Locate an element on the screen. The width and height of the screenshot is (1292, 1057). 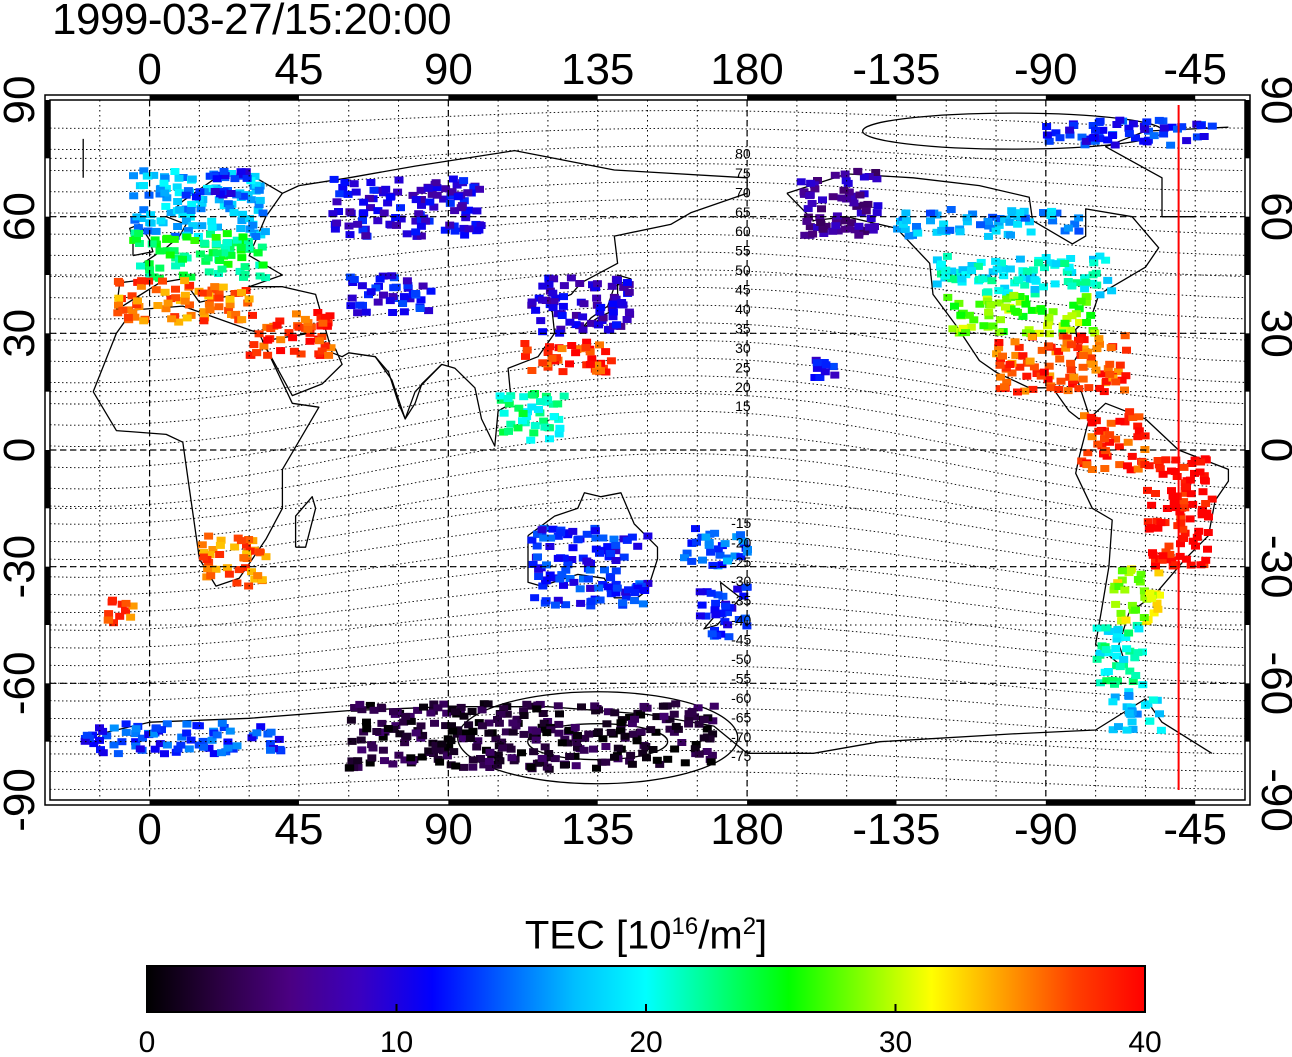
lat-label-left: -30 is located at coordinates (22, 567).